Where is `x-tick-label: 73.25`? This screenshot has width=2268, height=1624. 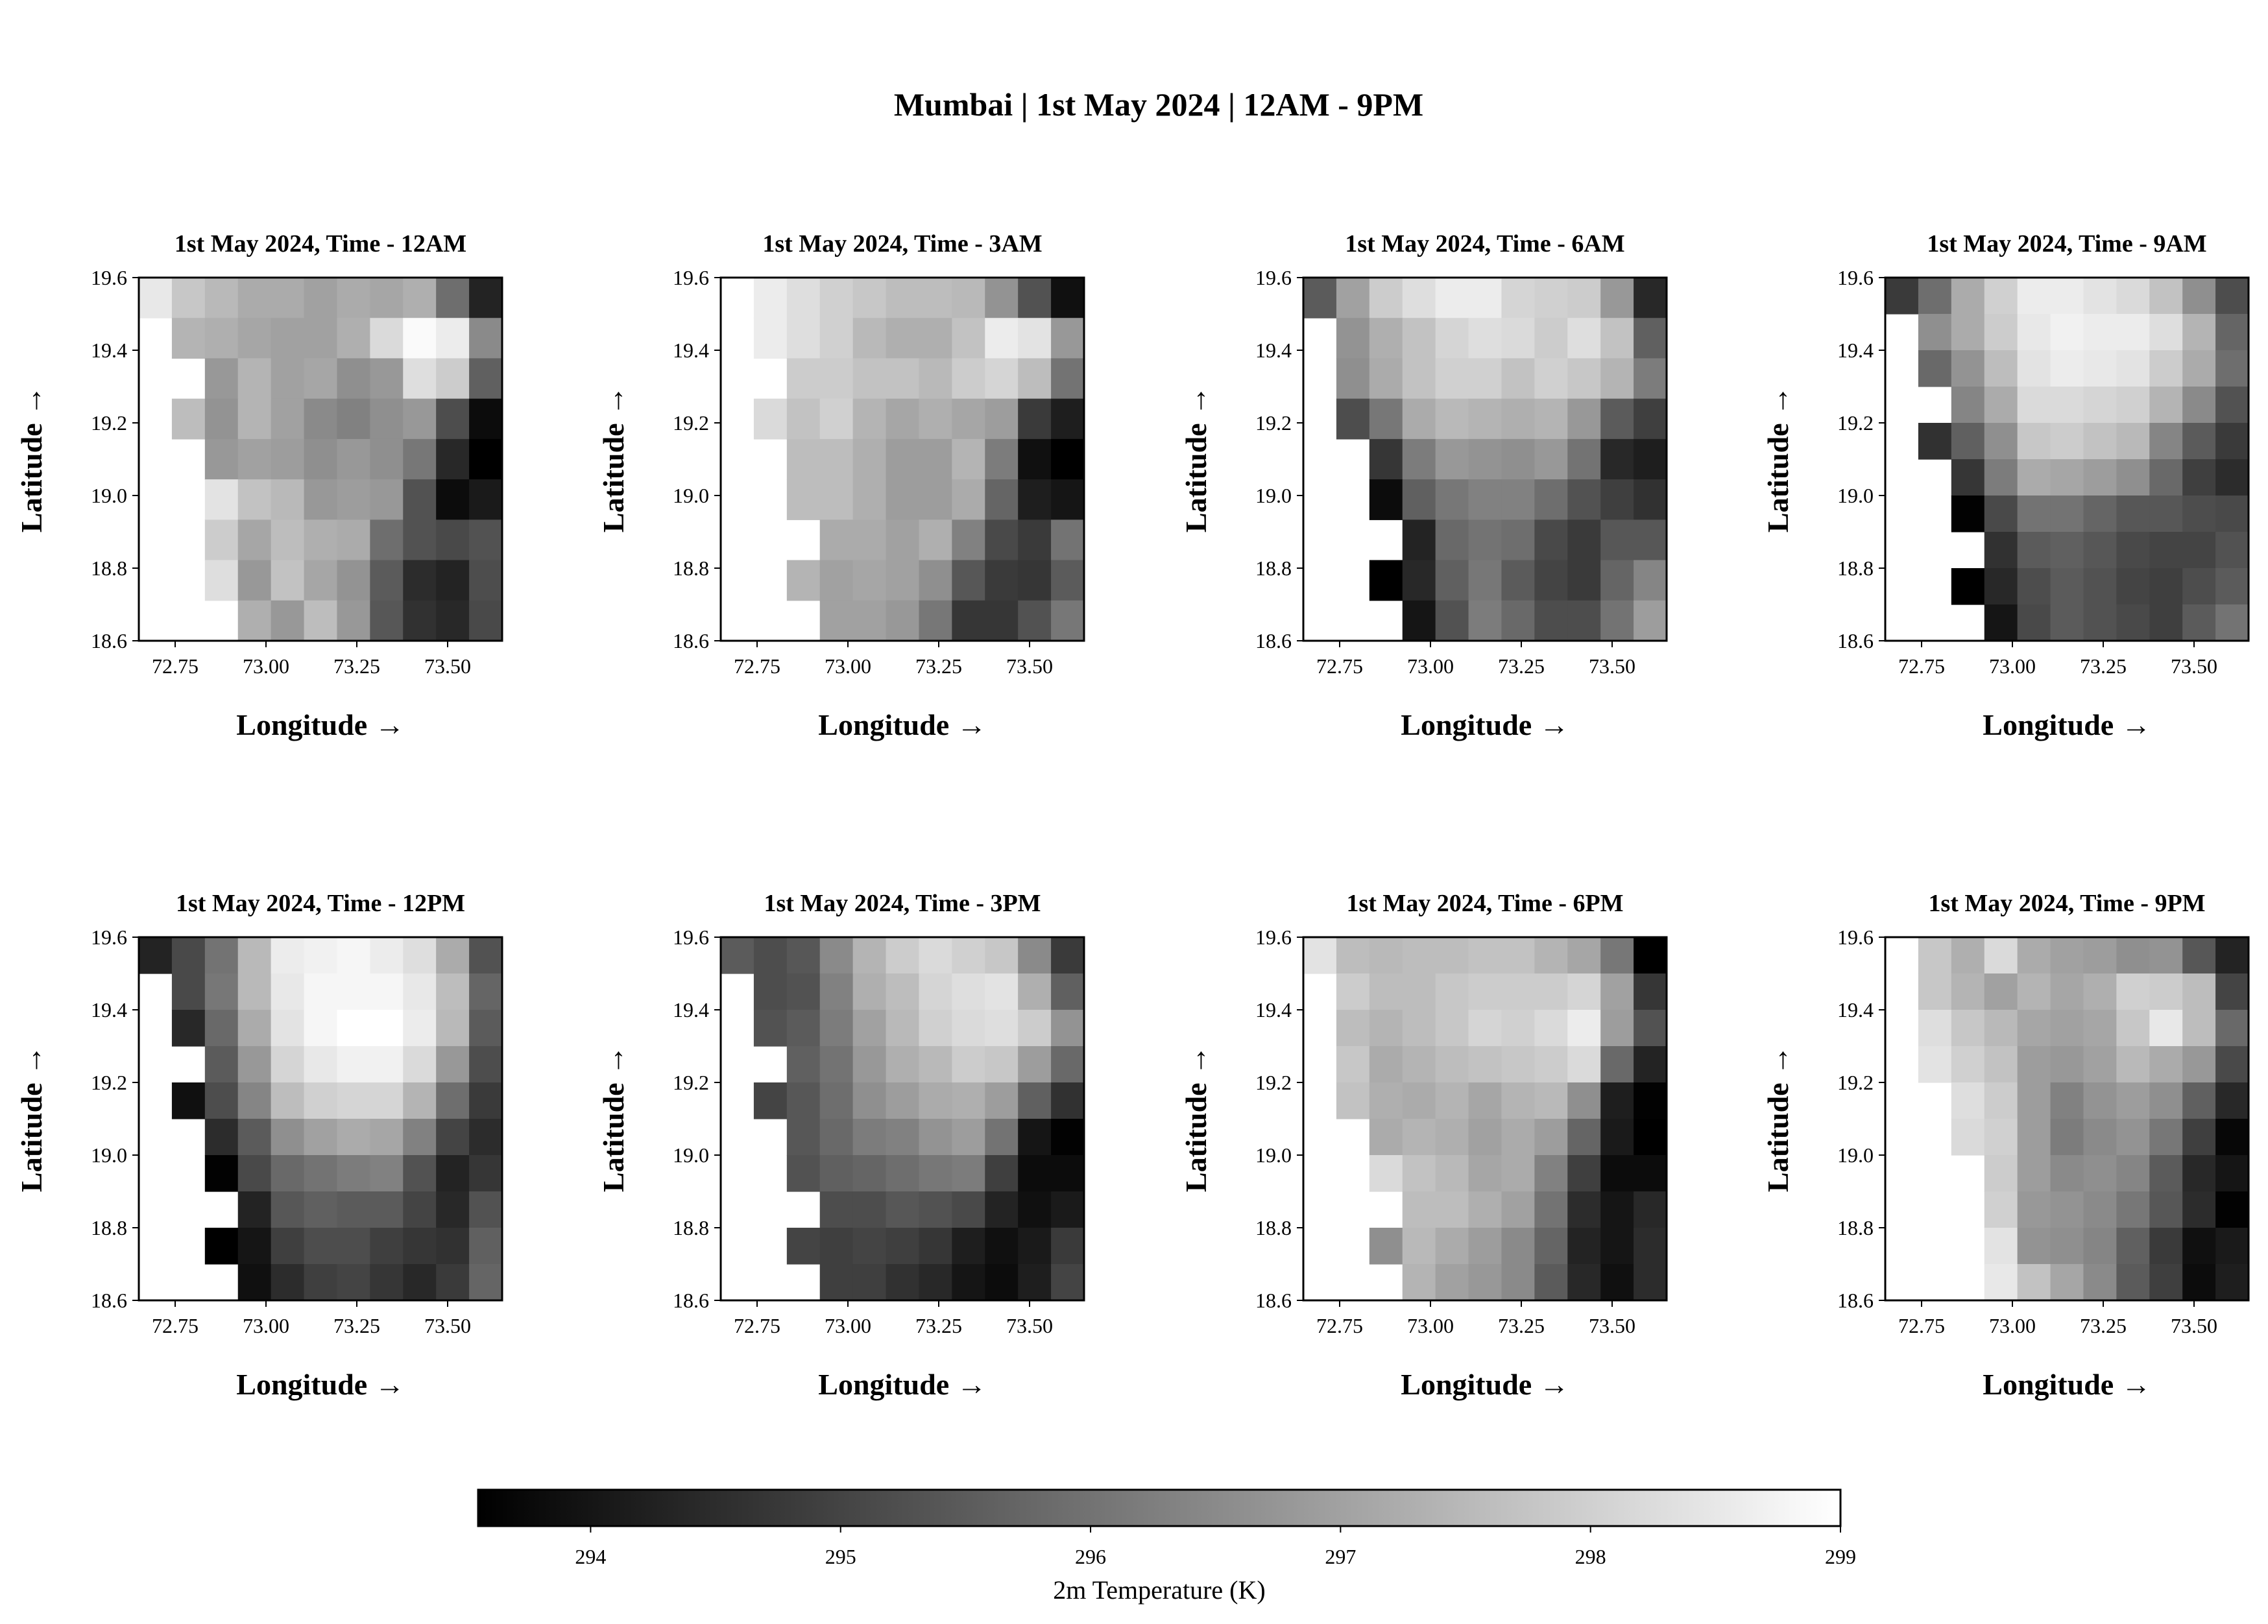
x-tick-label: 73.25 is located at coordinates (1521, 1325).